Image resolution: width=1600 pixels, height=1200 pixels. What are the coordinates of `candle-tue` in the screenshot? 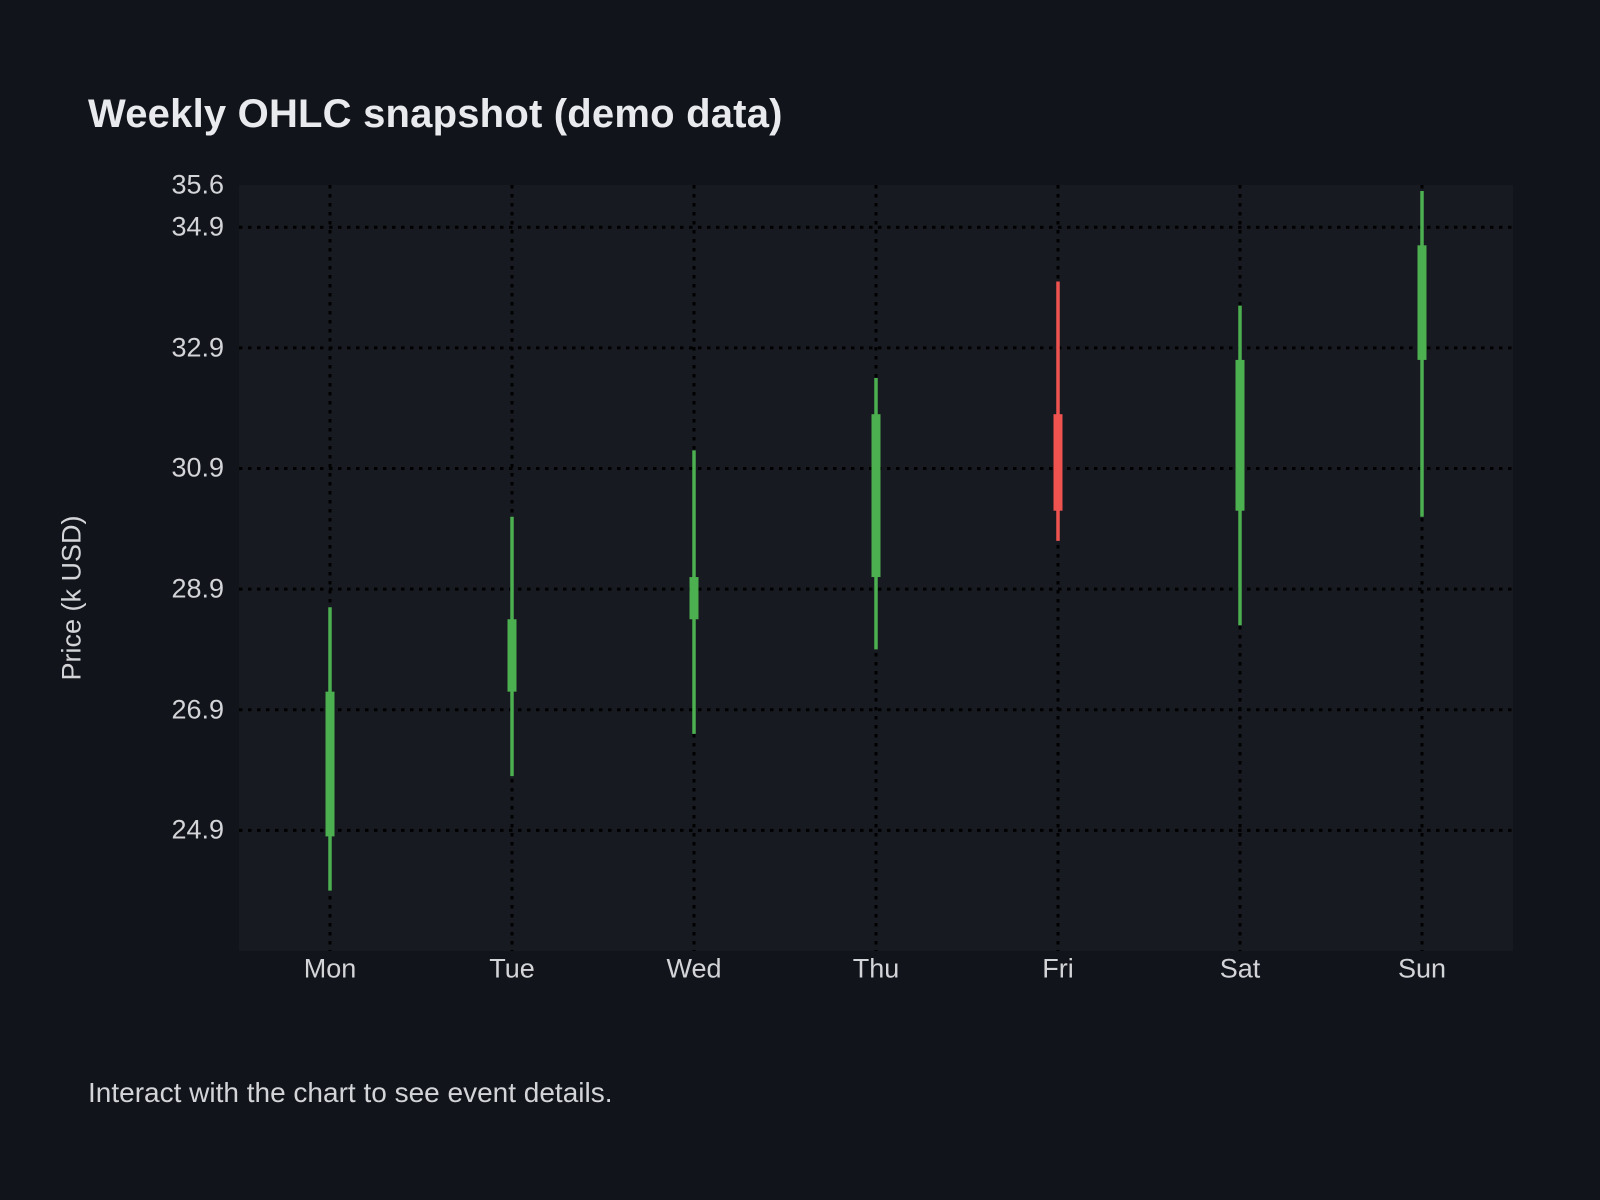 It's located at (512, 646).